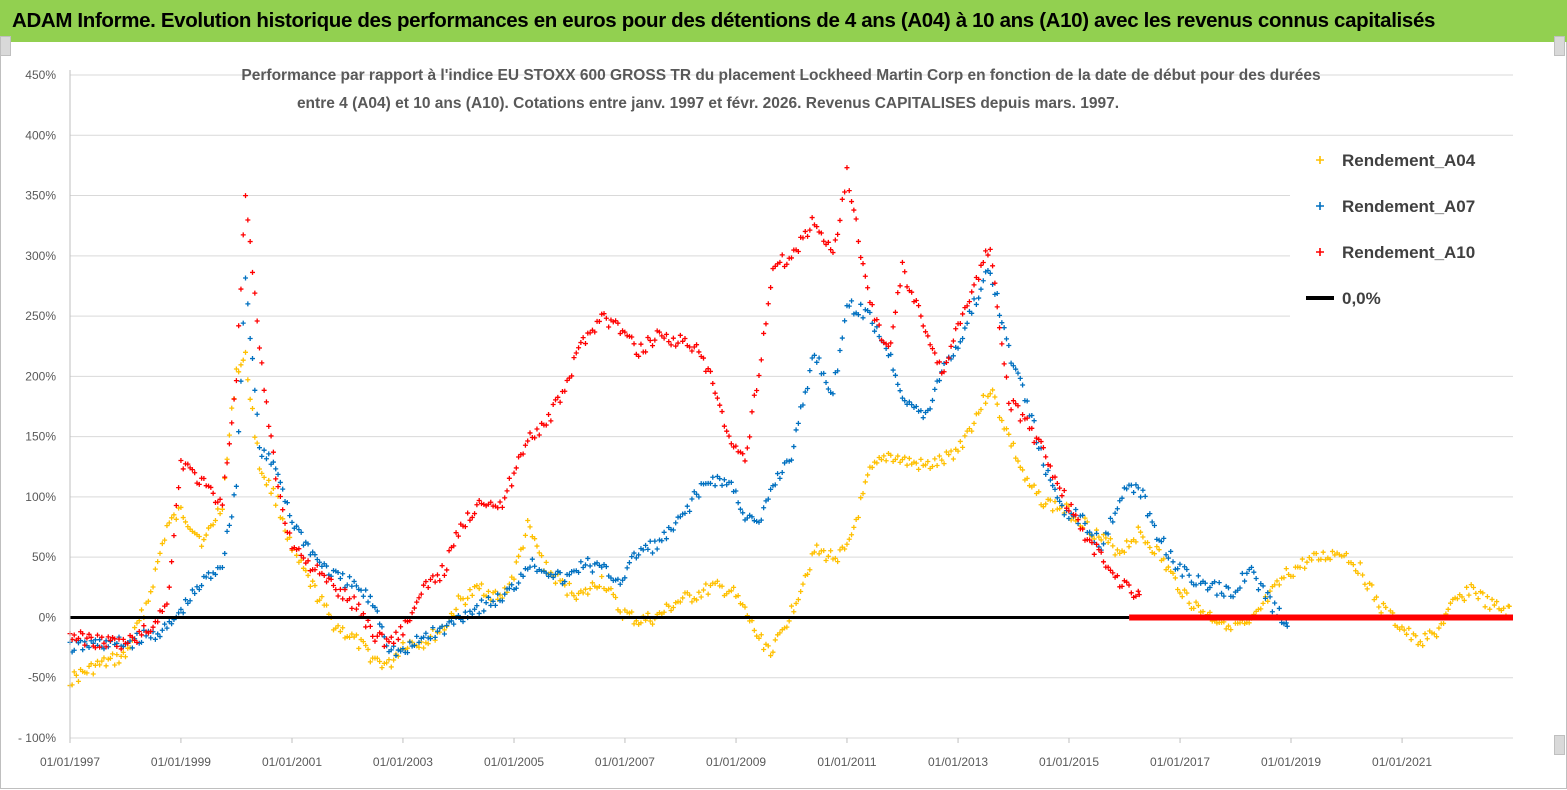 This screenshot has width=1567, height=790. Describe the element at coordinates (1320, 252) in the screenshot. I see `legend-swatch-Rendement_A10` at that location.